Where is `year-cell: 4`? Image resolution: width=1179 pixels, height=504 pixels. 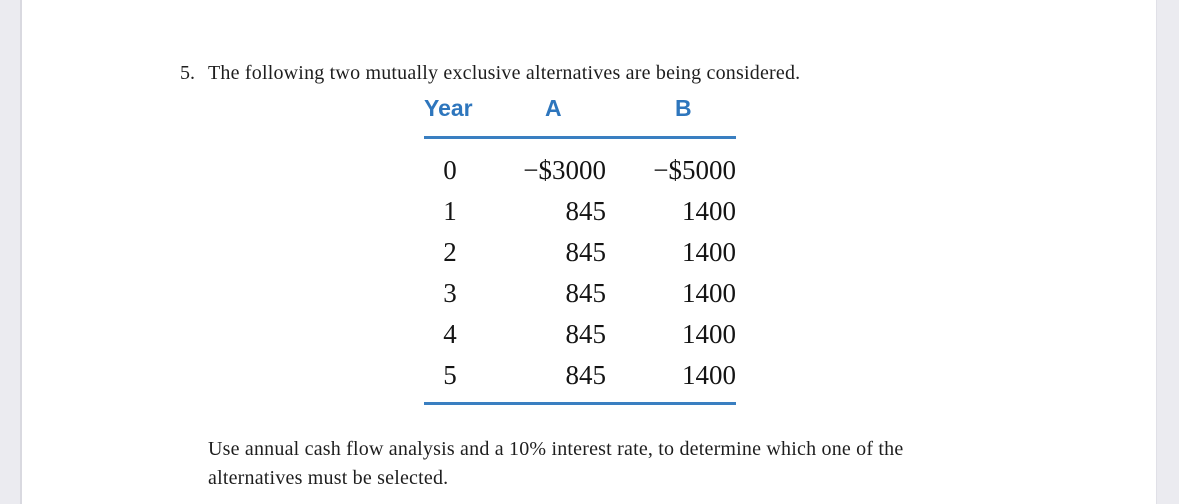 year-cell: 4 is located at coordinates (450, 334).